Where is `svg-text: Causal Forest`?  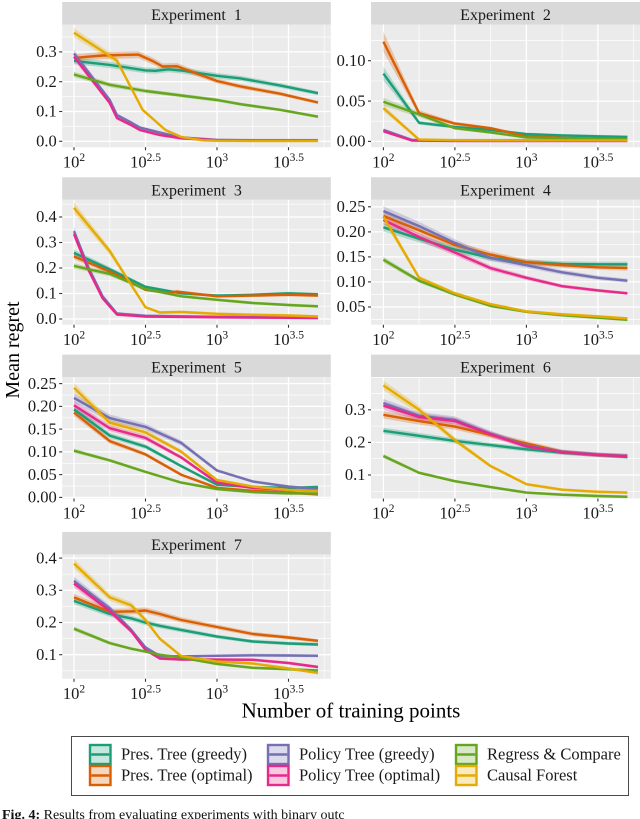
svg-text: Causal Forest is located at coordinates (532, 775).